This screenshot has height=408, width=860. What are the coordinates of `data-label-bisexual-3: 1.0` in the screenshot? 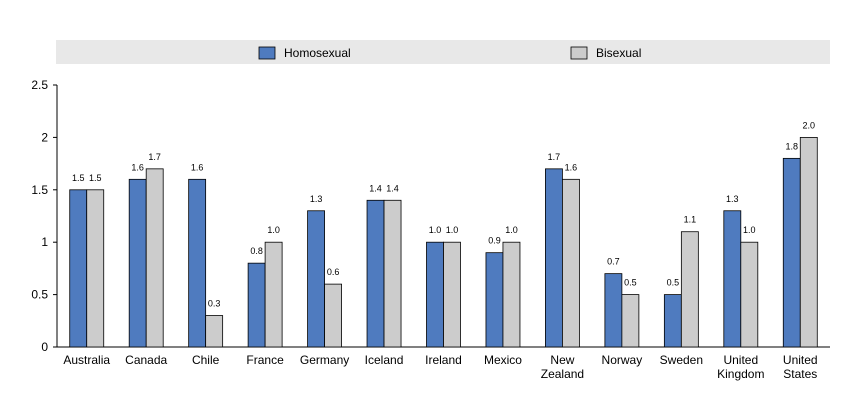 It's located at (273, 230).